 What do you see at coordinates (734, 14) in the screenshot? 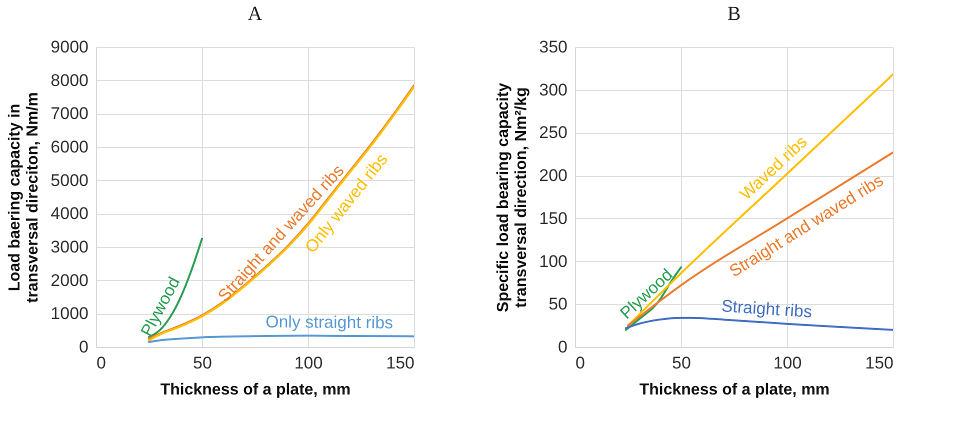
I see `chart-title: B` at bounding box center [734, 14].